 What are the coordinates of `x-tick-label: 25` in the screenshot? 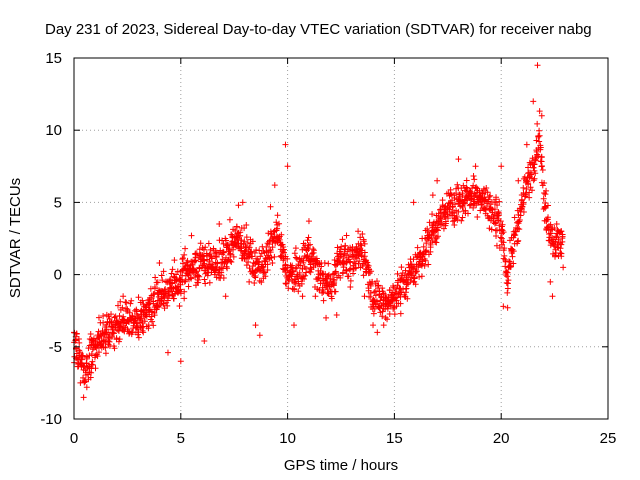 It's located at (608, 438).